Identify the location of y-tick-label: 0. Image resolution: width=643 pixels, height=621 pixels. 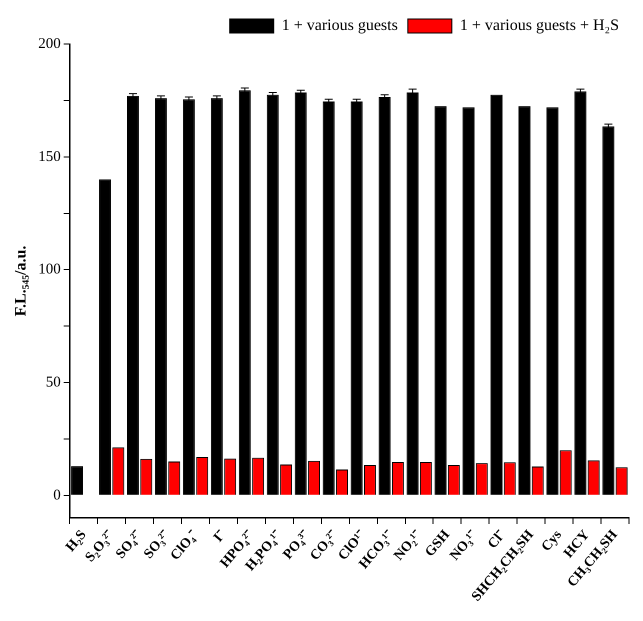
(57, 495).